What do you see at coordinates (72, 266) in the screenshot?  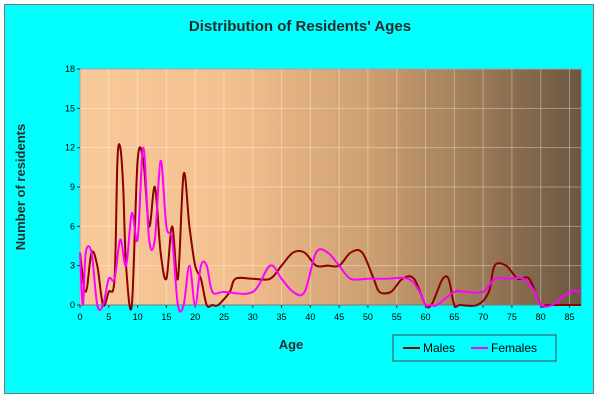 I see `y-tick-label: 3` at bounding box center [72, 266].